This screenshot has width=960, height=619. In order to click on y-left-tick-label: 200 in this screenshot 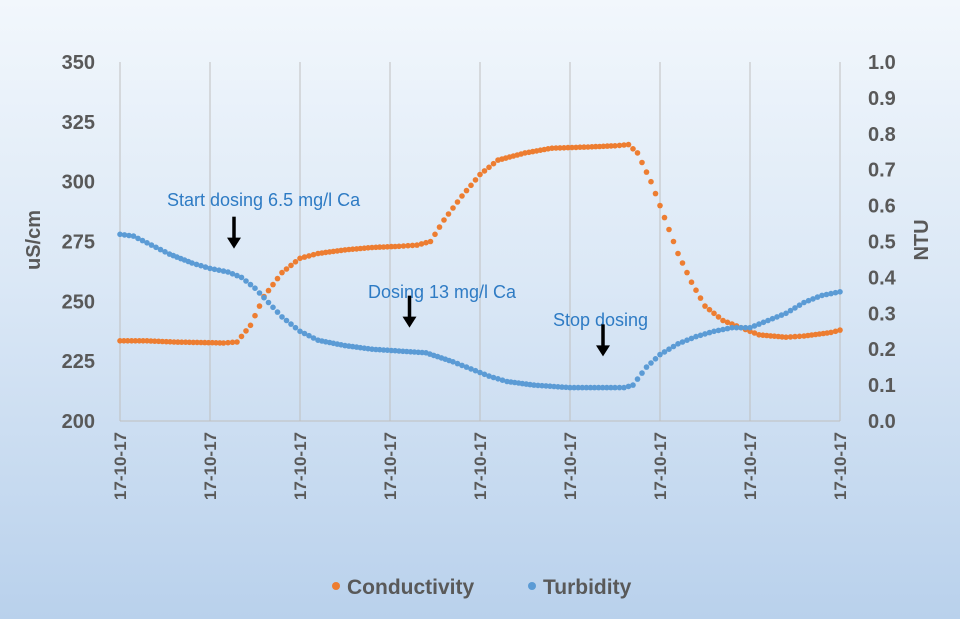, I will do `click(78, 422)`.